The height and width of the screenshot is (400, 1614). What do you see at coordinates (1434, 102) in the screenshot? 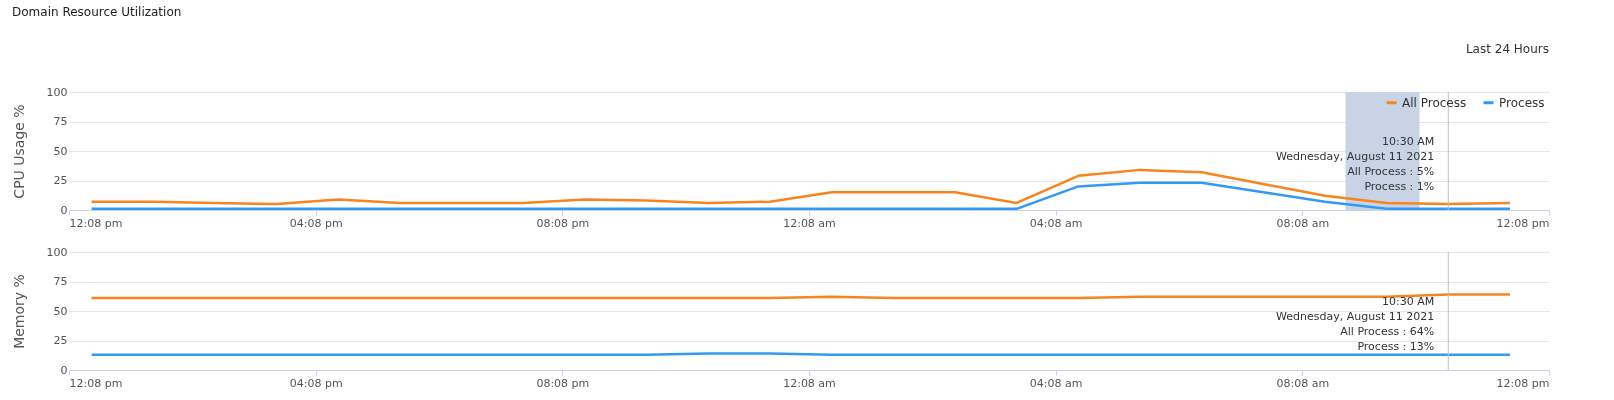
I see `legend-label: All Process` at bounding box center [1434, 102].